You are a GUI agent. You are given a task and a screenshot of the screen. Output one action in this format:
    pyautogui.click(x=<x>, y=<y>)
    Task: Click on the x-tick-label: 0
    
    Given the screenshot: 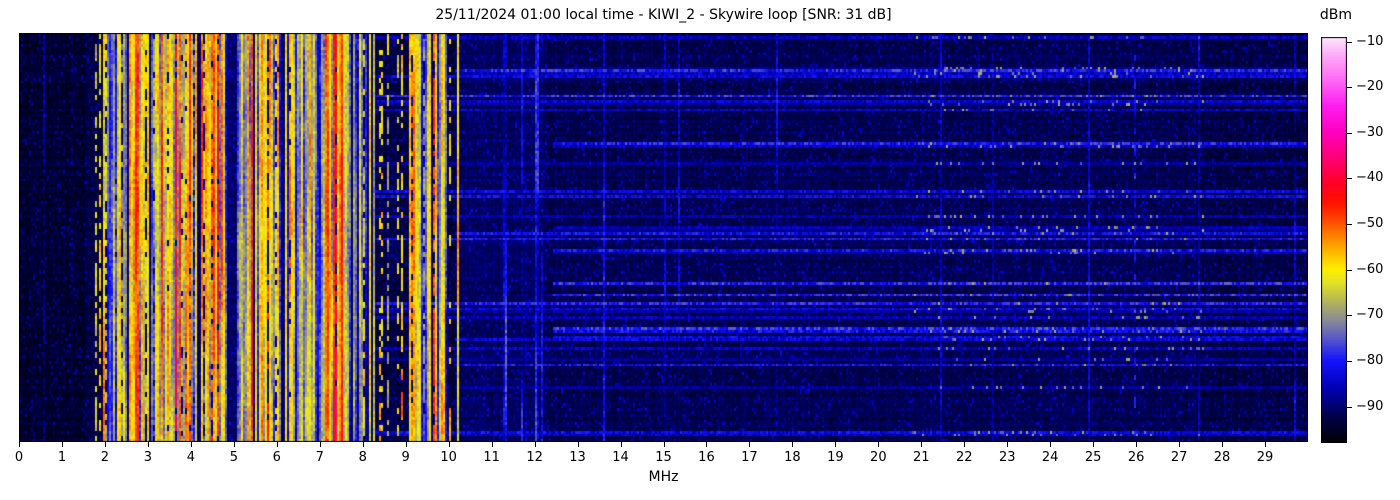 What is the action you would take?
    pyautogui.click(x=19, y=457)
    